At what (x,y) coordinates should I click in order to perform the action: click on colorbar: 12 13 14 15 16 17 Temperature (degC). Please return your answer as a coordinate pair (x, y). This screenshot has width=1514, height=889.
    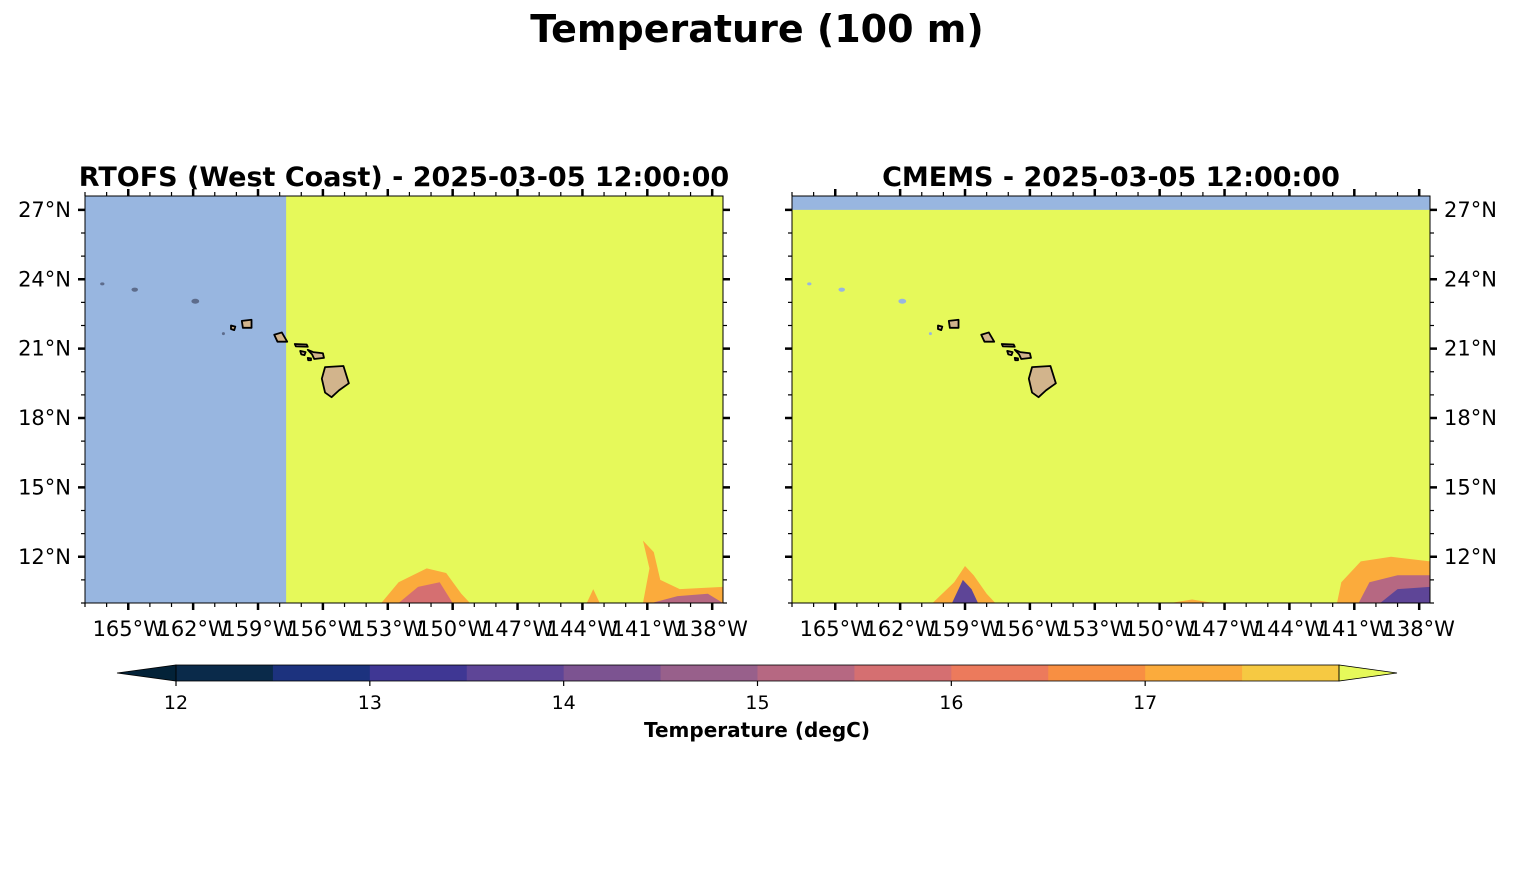
    Looking at the image, I should click on (757, 703).